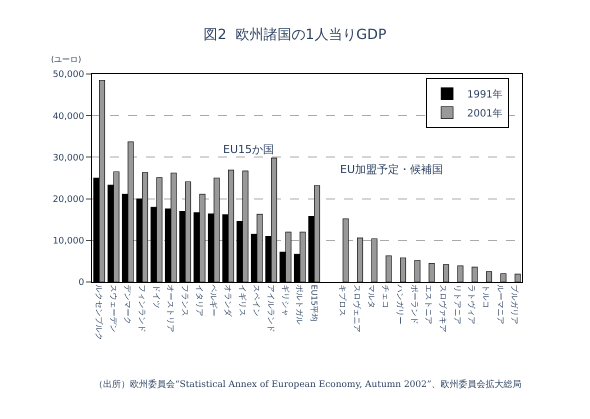  What do you see at coordinates (185, 300) in the screenshot?
I see `x-tick-label: フランス` at bounding box center [185, 300].